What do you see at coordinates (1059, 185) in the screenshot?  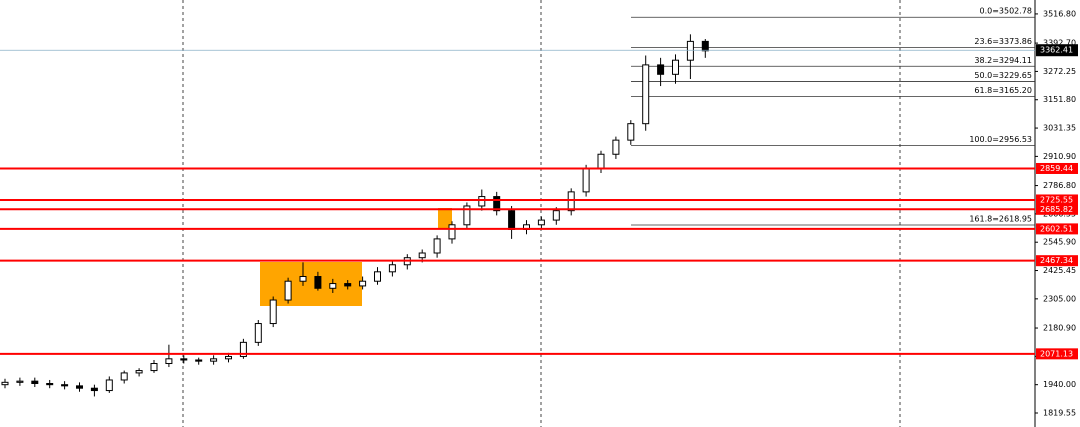 I see `y-tick-label: 2786.80` at bounding box center [1059, 185].